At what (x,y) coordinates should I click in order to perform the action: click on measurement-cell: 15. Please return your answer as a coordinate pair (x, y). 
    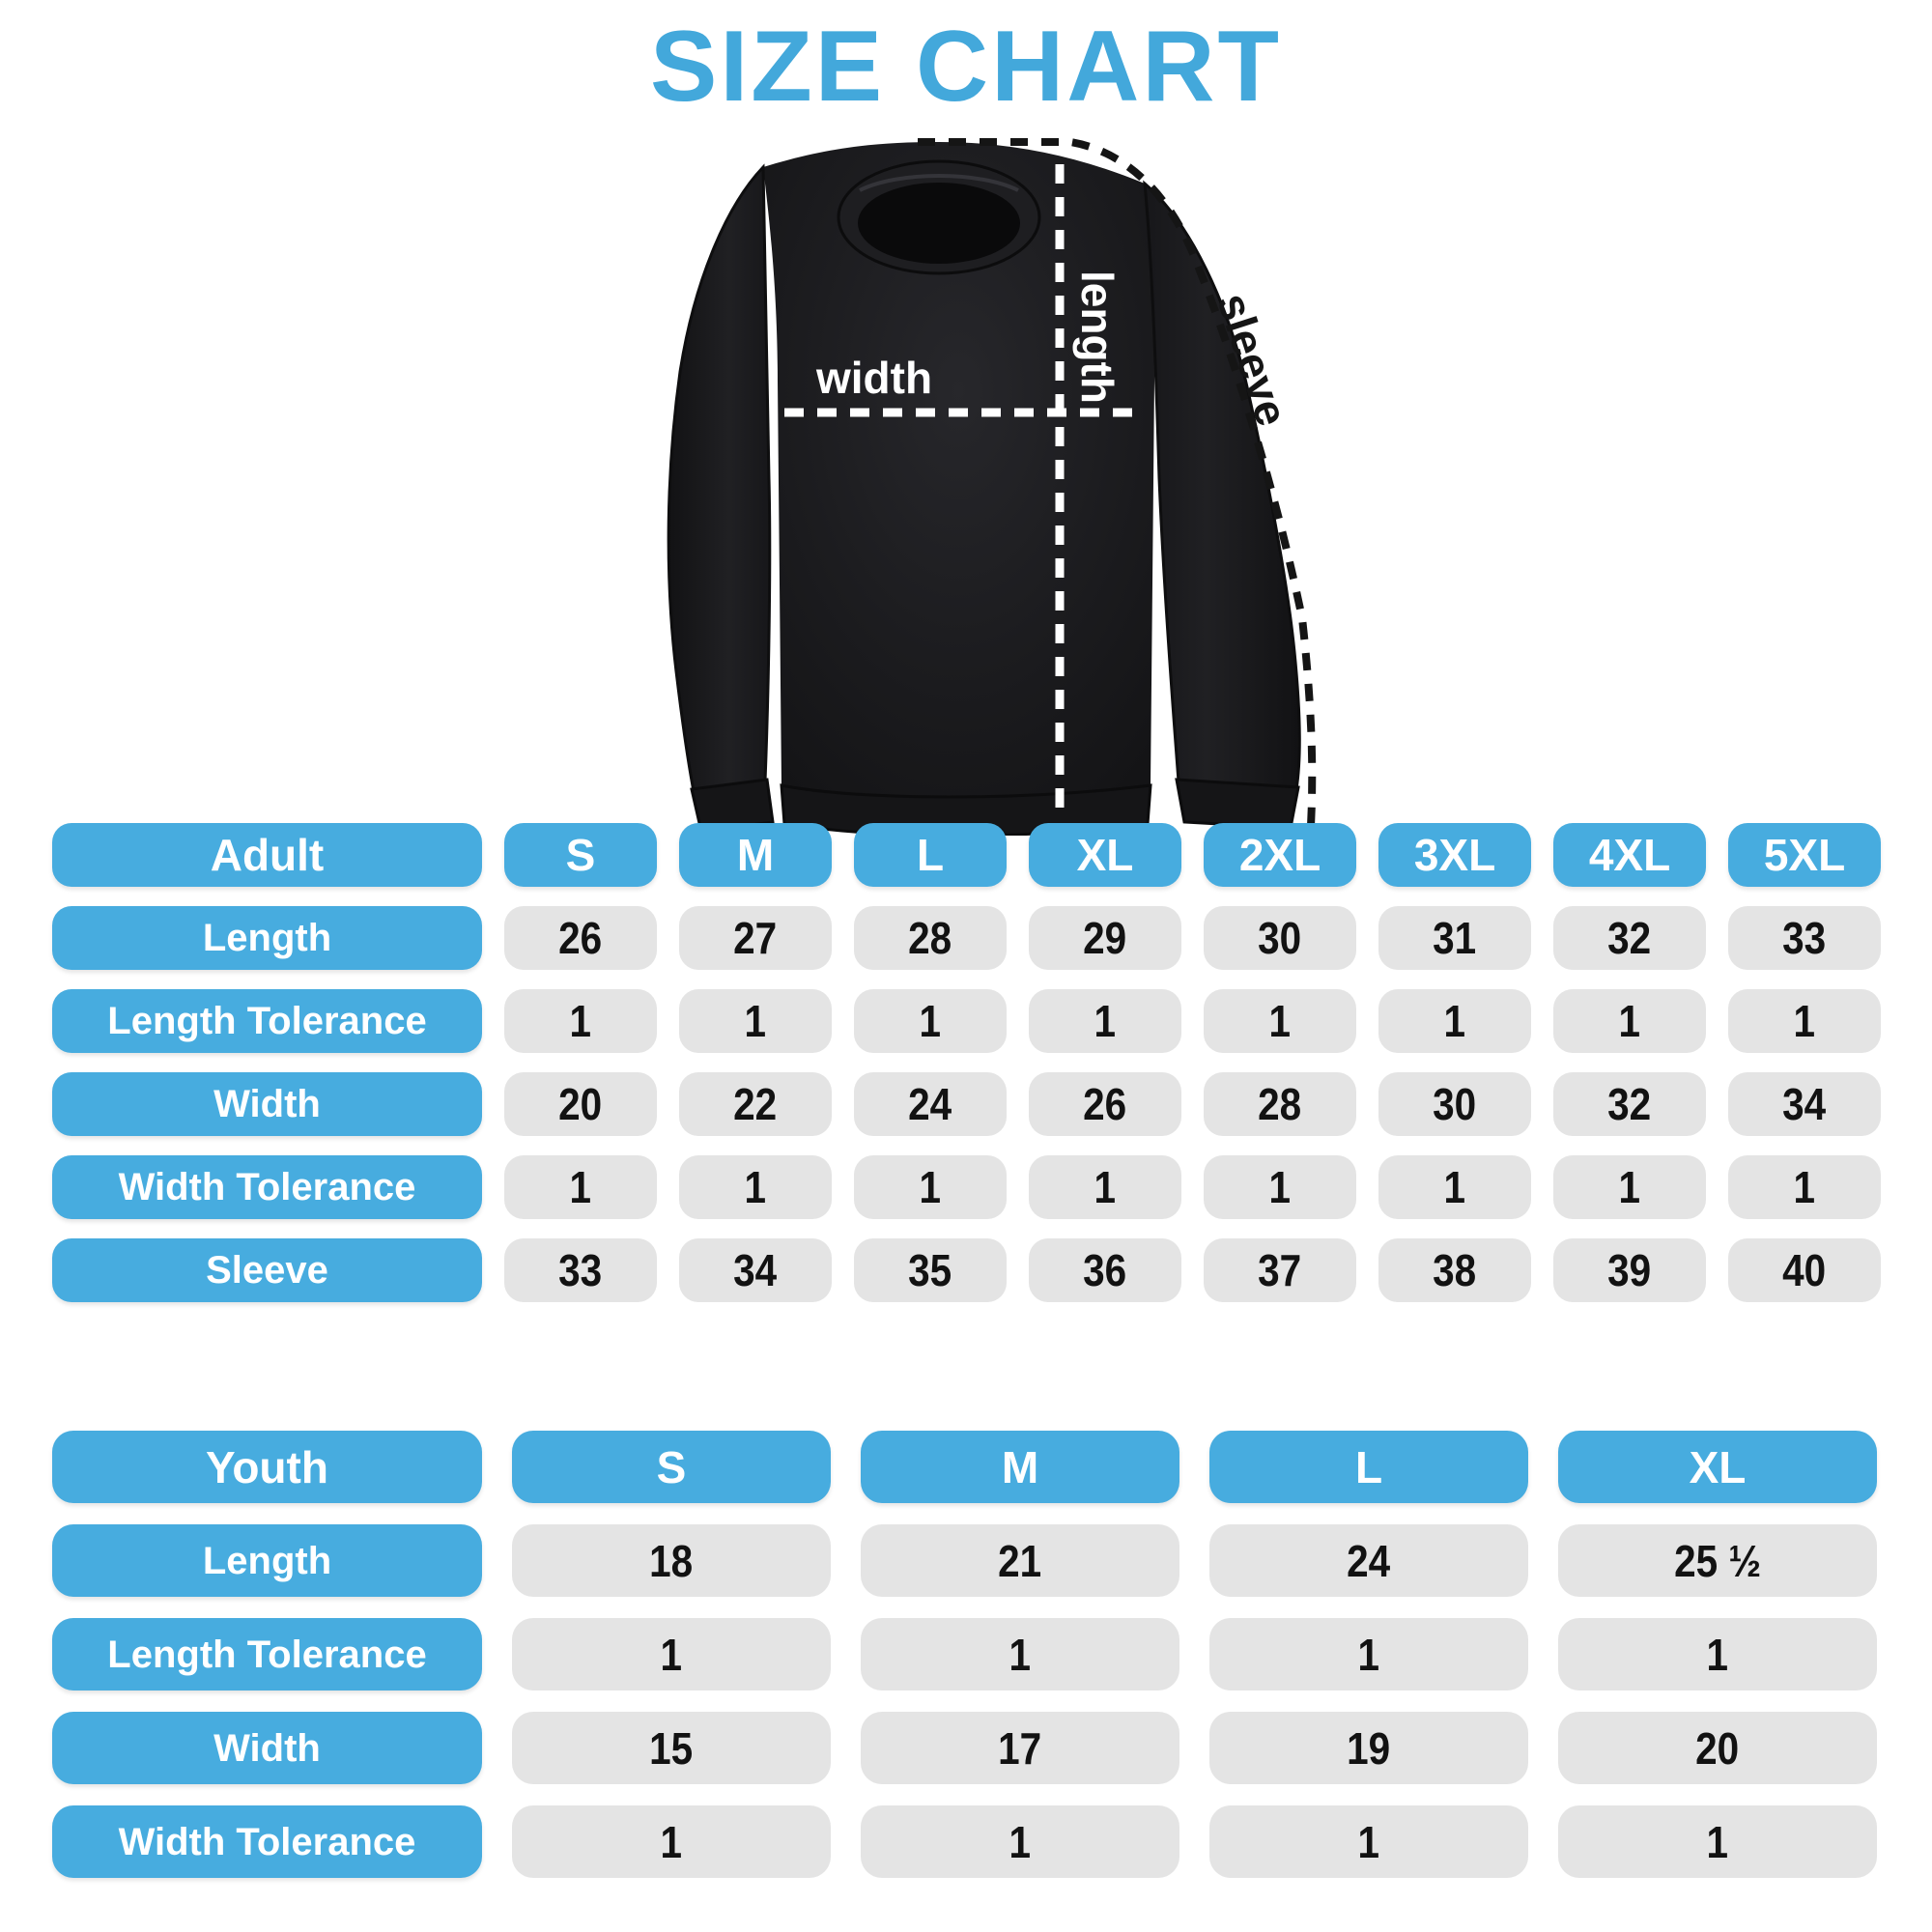
    Looking at the image, I should click on (671, 1748).